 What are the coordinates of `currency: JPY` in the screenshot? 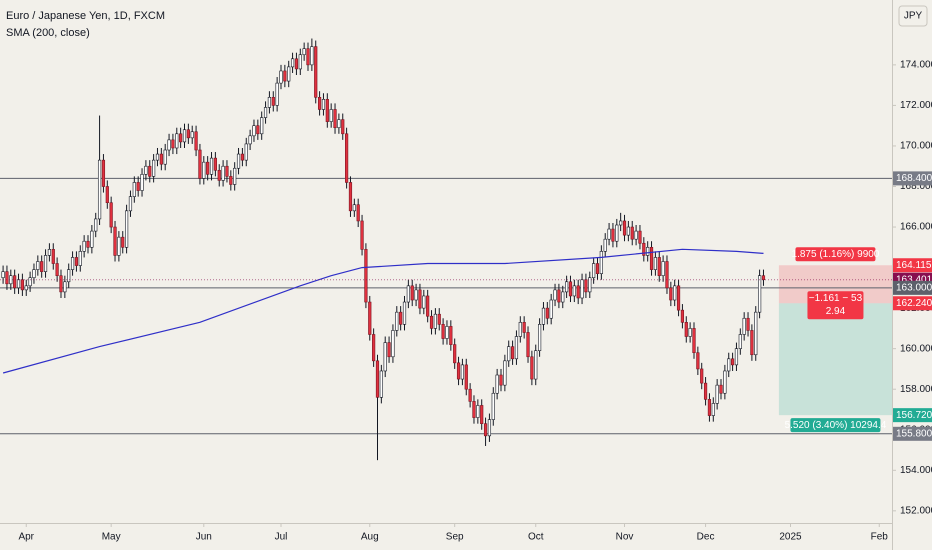 It's located at (913, 16).